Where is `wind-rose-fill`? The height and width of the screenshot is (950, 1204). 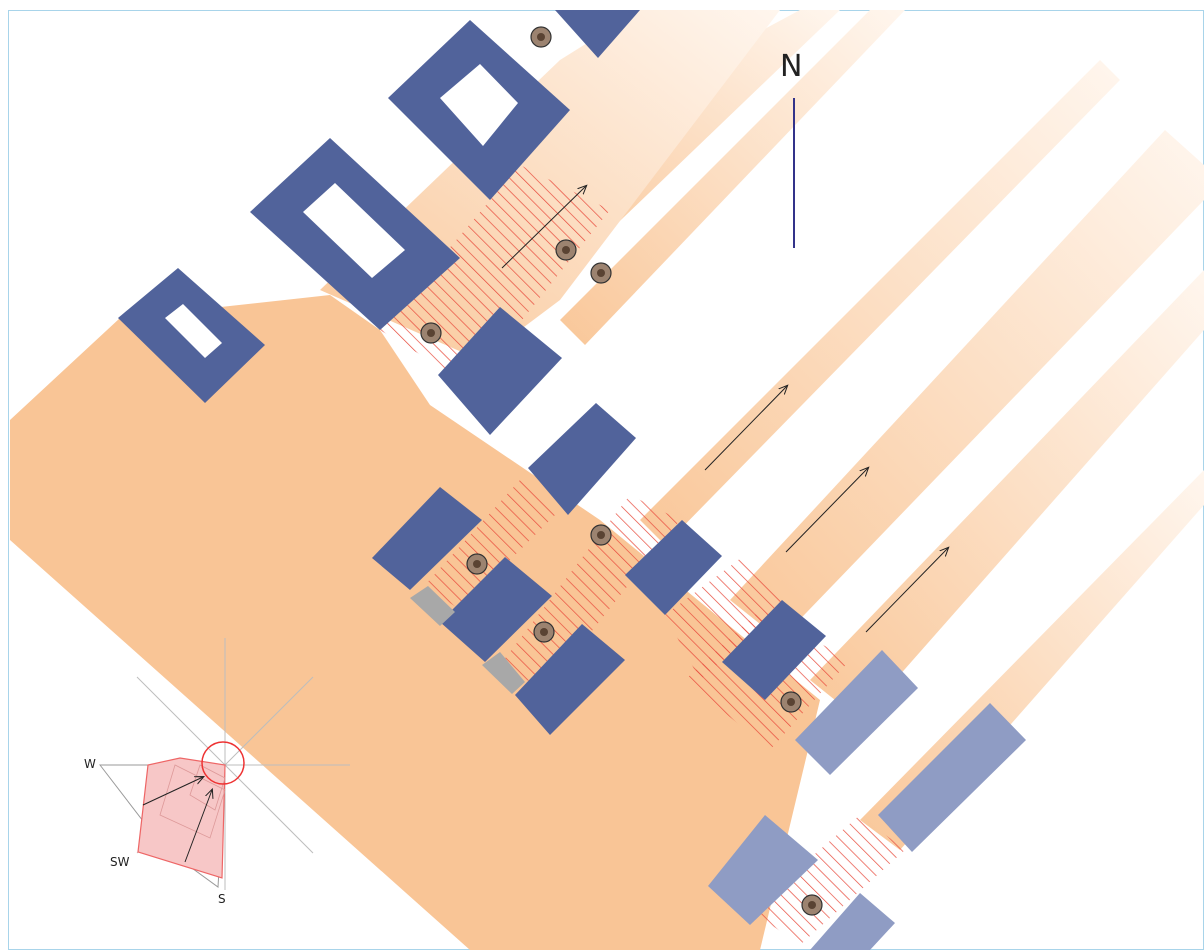
wind-rose-fill is located at coordinates (181, 818).